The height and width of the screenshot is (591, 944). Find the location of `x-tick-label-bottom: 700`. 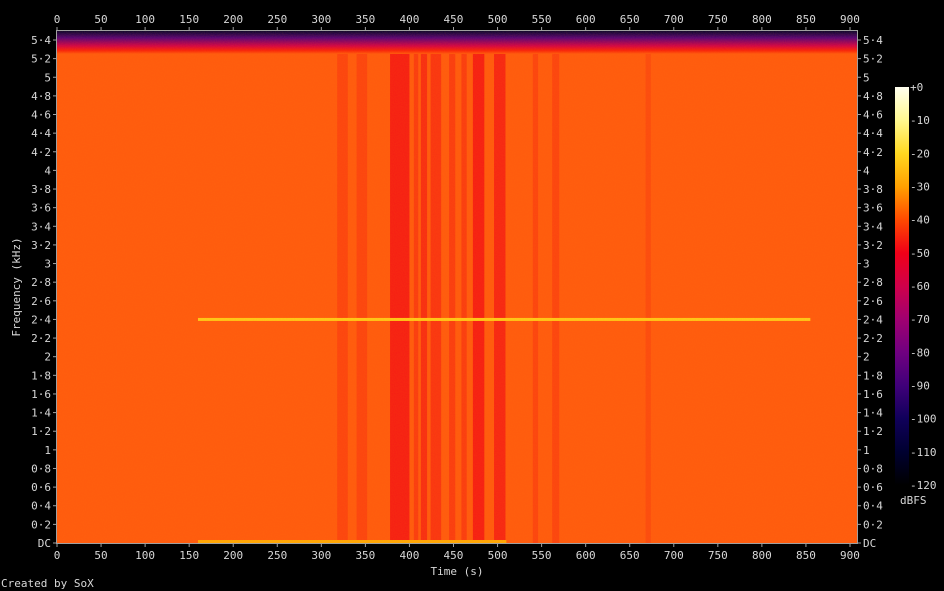

x-tick-label-bottom: 700 is located at coordinates (674, 555).